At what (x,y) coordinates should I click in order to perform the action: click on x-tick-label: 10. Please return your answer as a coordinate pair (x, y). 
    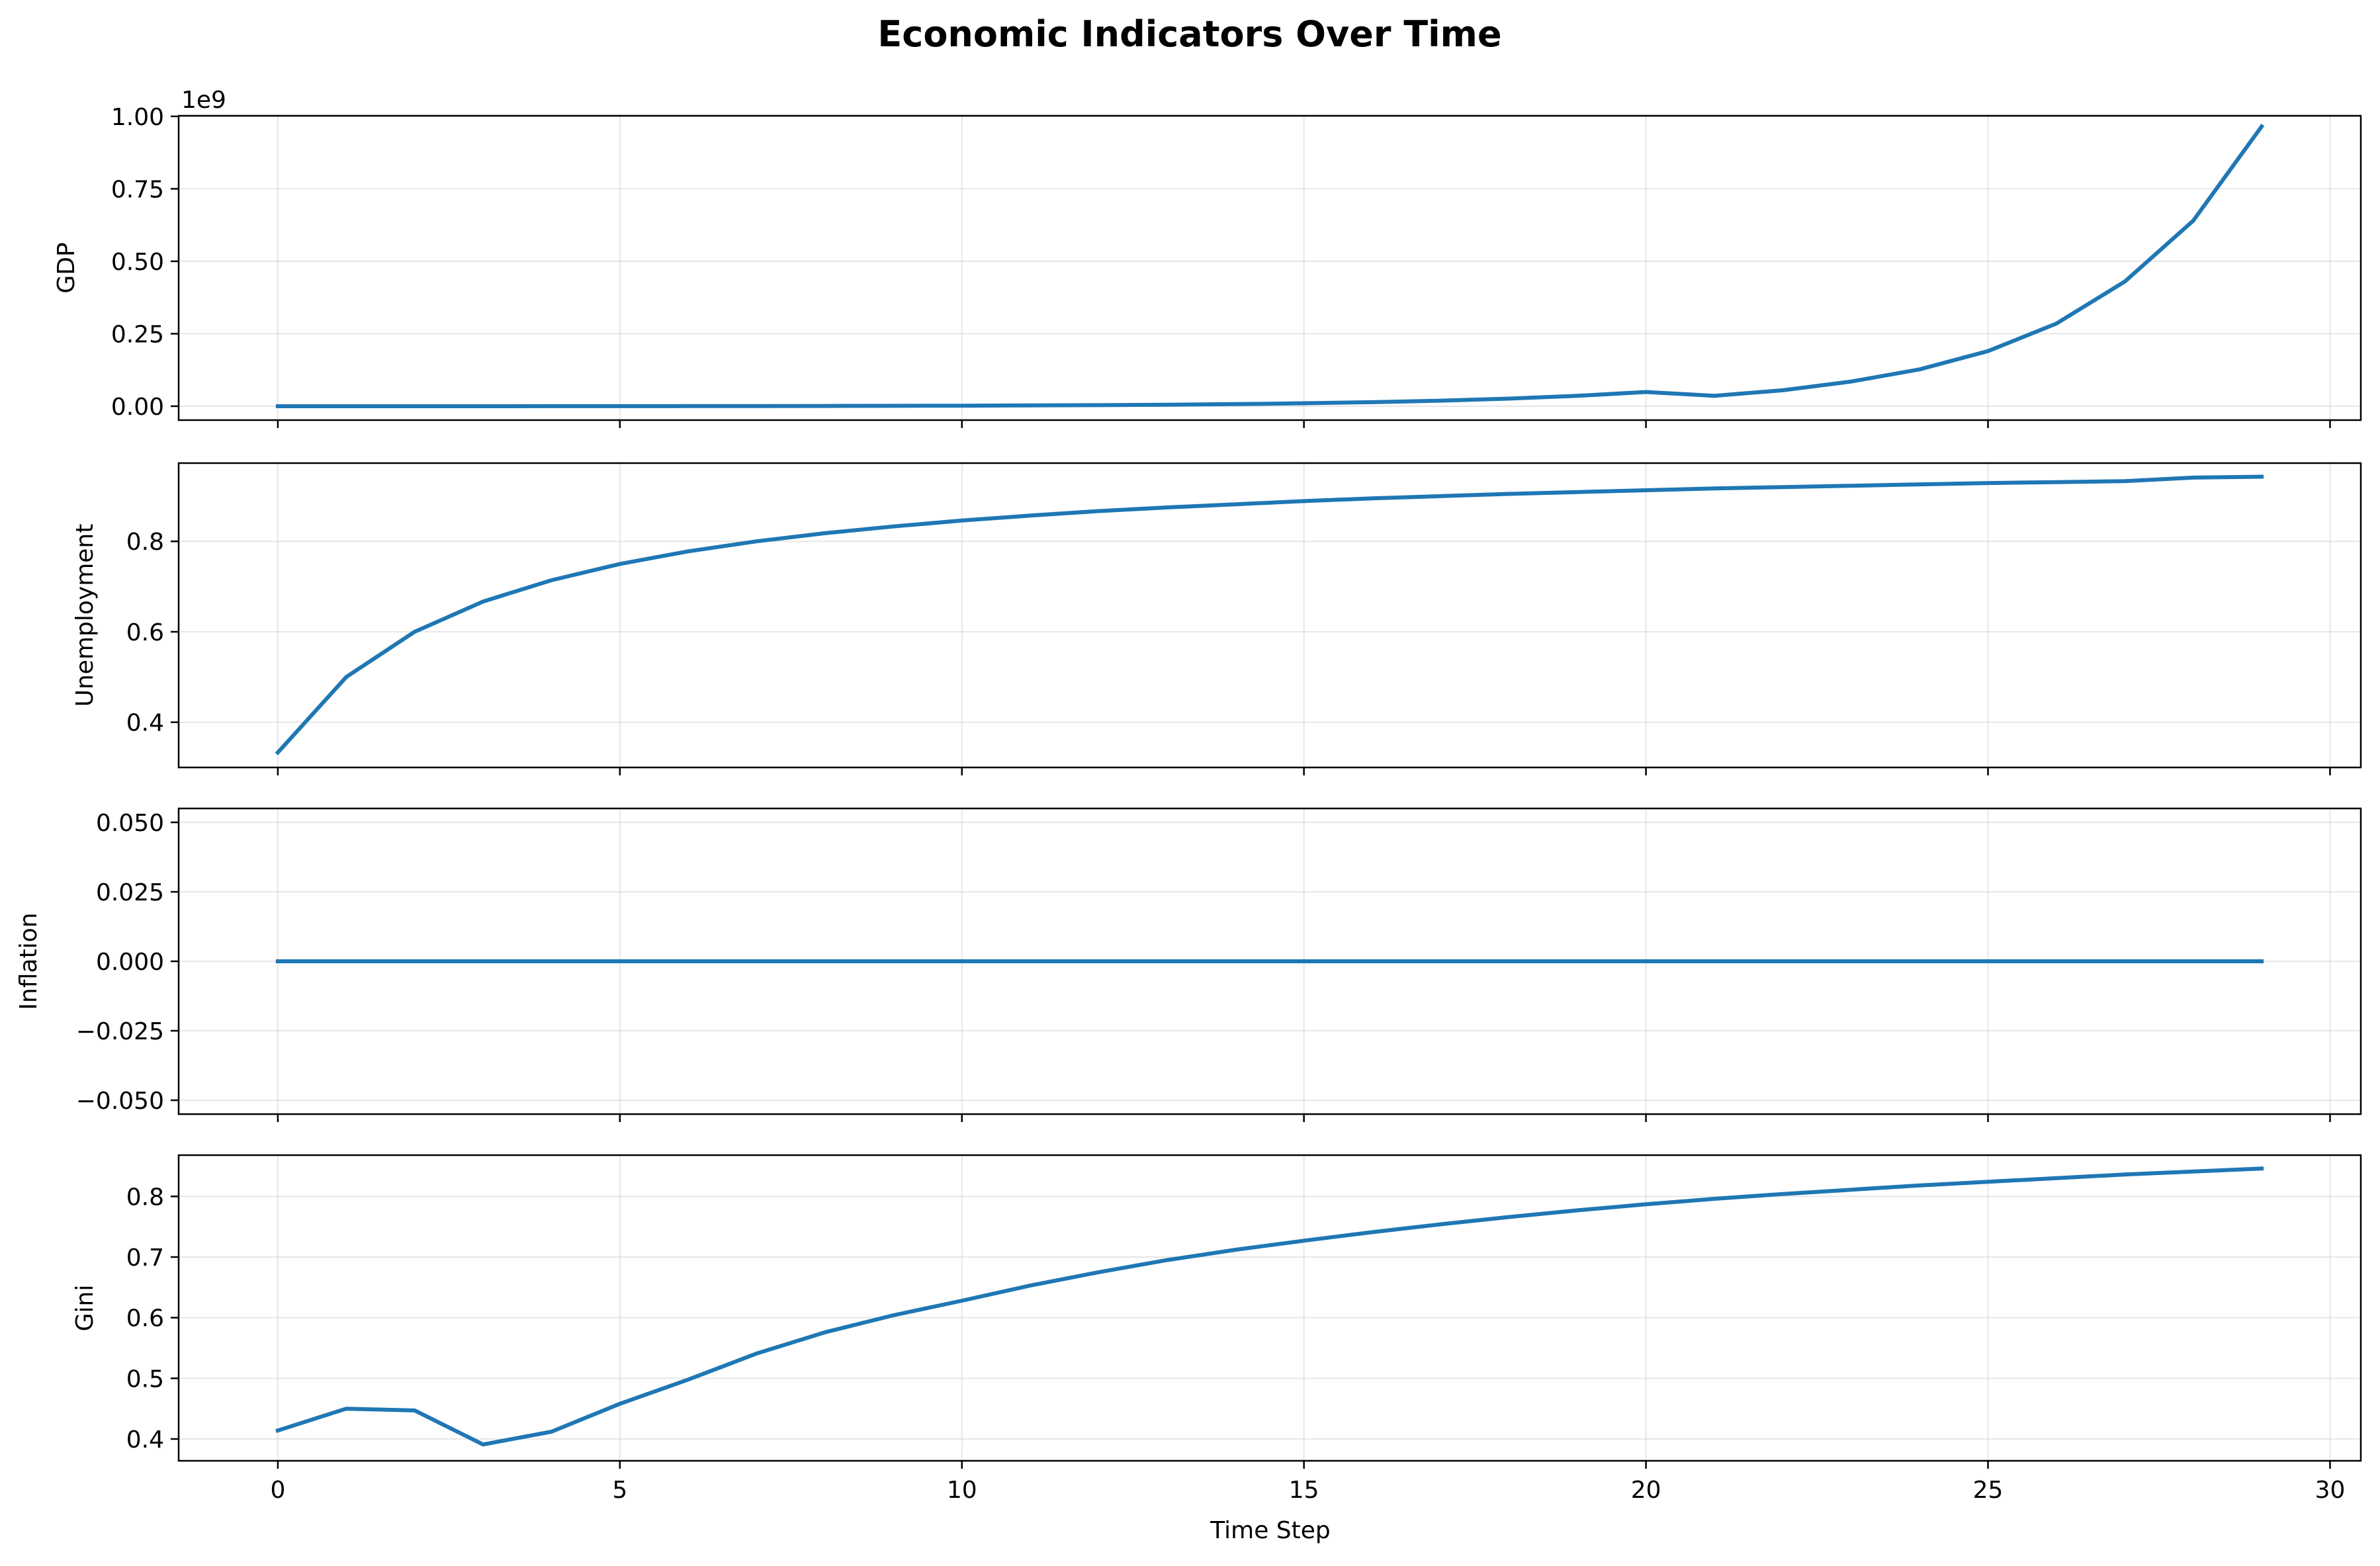
    Looking at the image, I should click on (962, 1490).